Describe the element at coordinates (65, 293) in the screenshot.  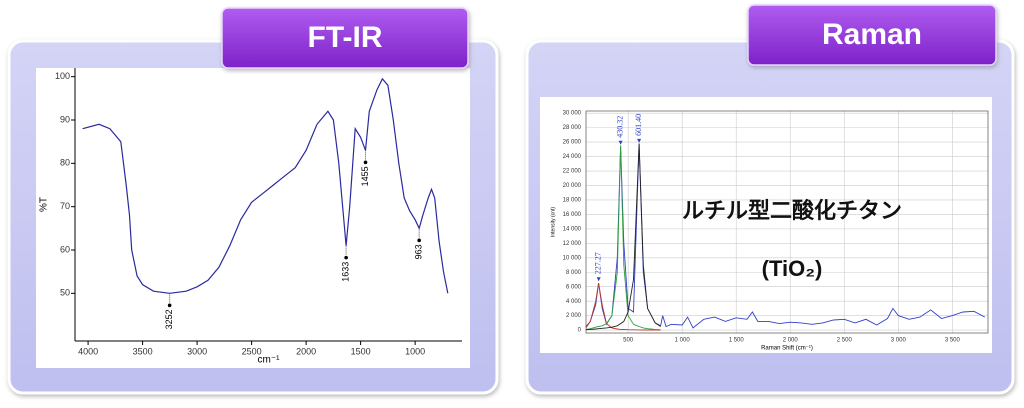
I see `y-tick-label: 50` at that location.